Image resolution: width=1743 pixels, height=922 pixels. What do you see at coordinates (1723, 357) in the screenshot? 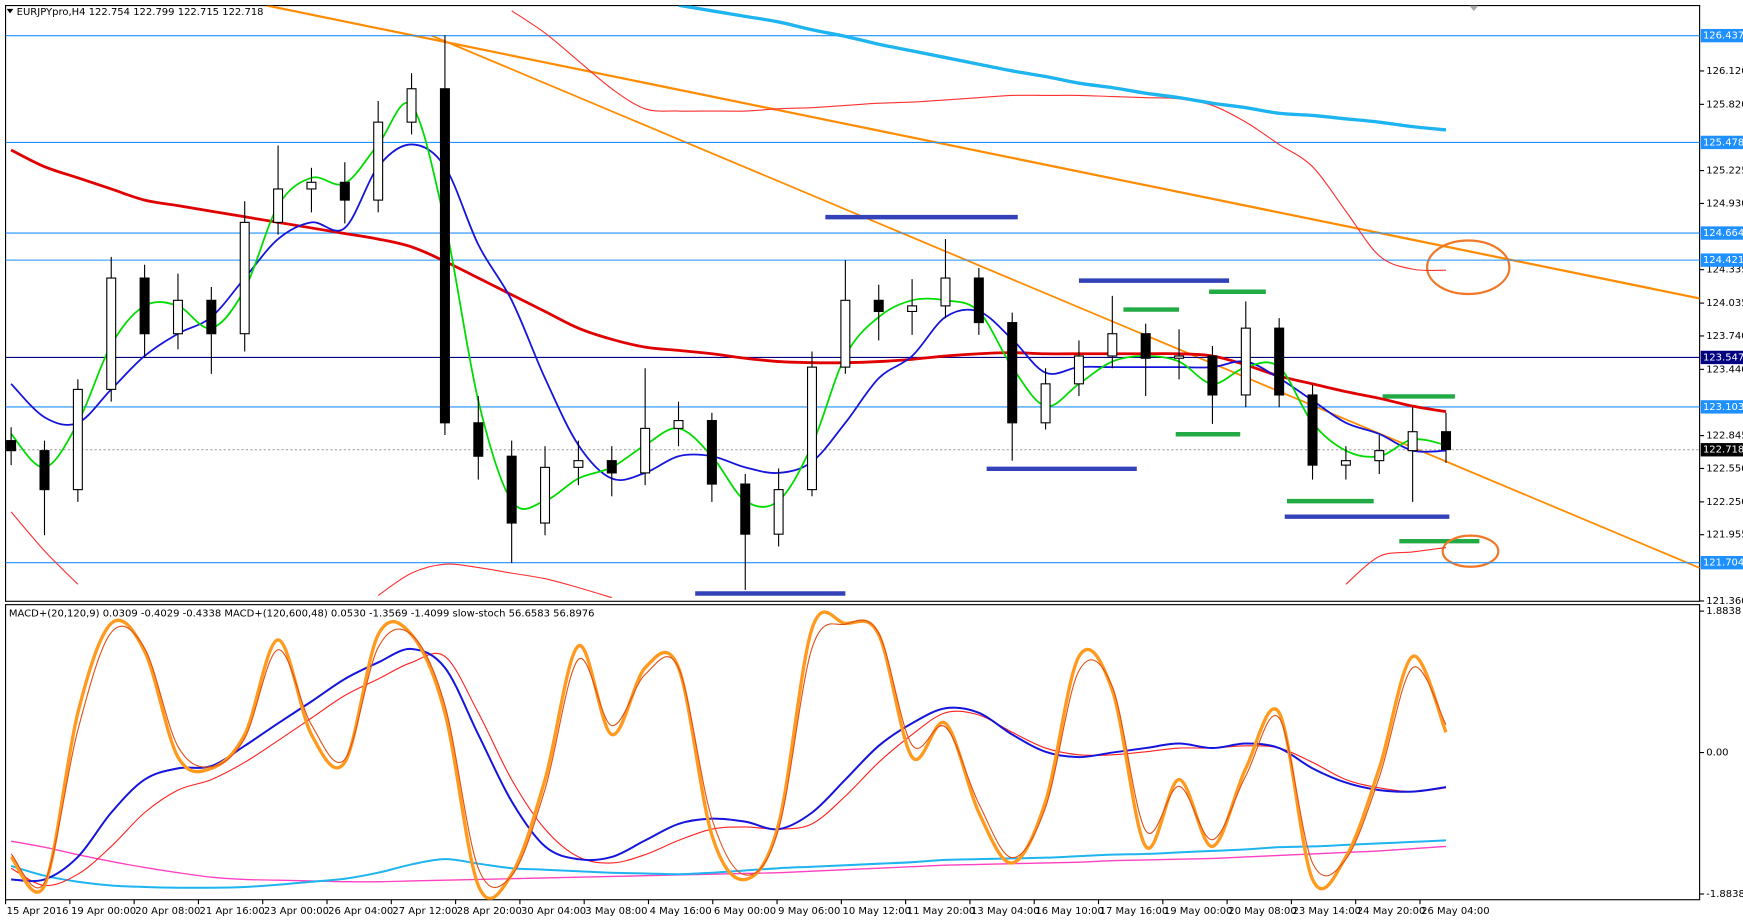
I see `level-label: 123.547` at bounding box center [1723, 357].